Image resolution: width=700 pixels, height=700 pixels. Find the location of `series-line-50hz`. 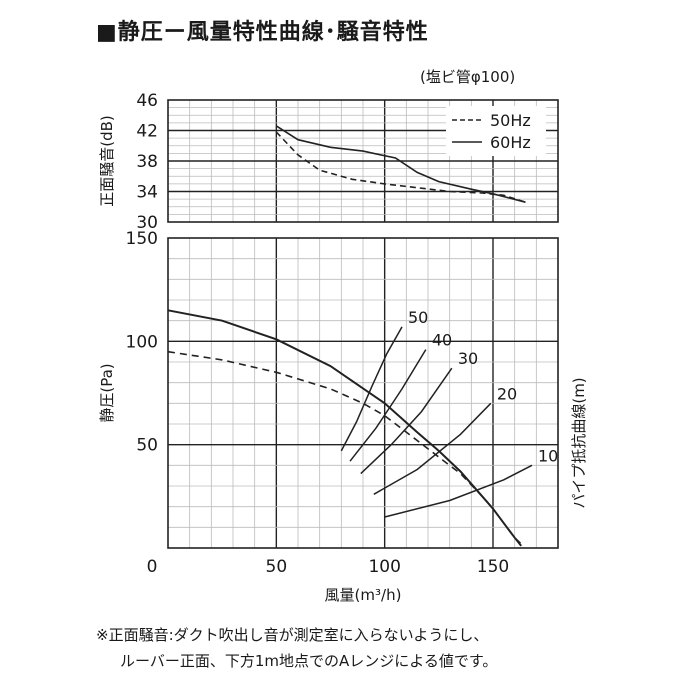

series-line-50hz is located at coordinates (345, 448).